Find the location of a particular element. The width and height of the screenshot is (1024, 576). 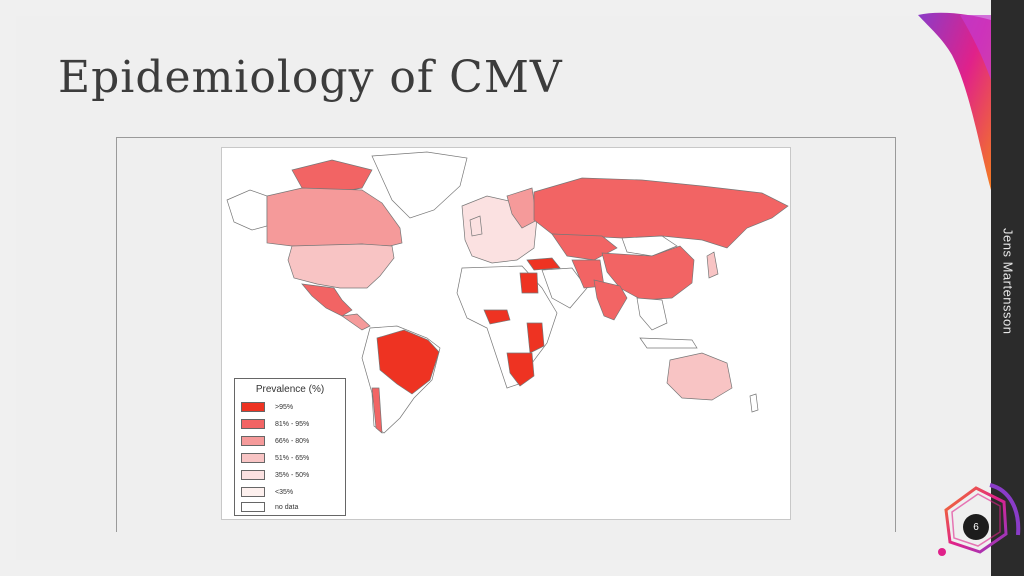

legend-label: no data is located at coordinates (287, 507).